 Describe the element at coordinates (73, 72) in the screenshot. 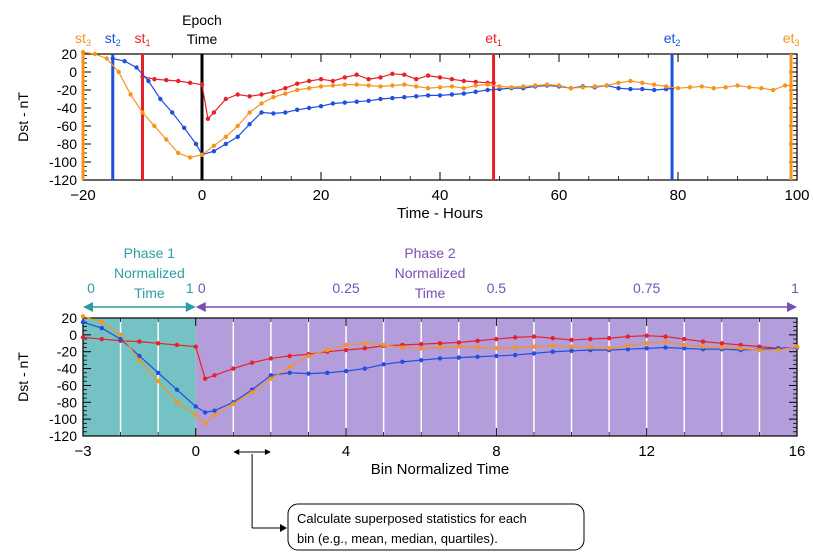

I see `chart1-ytick-label: 0` at that location.